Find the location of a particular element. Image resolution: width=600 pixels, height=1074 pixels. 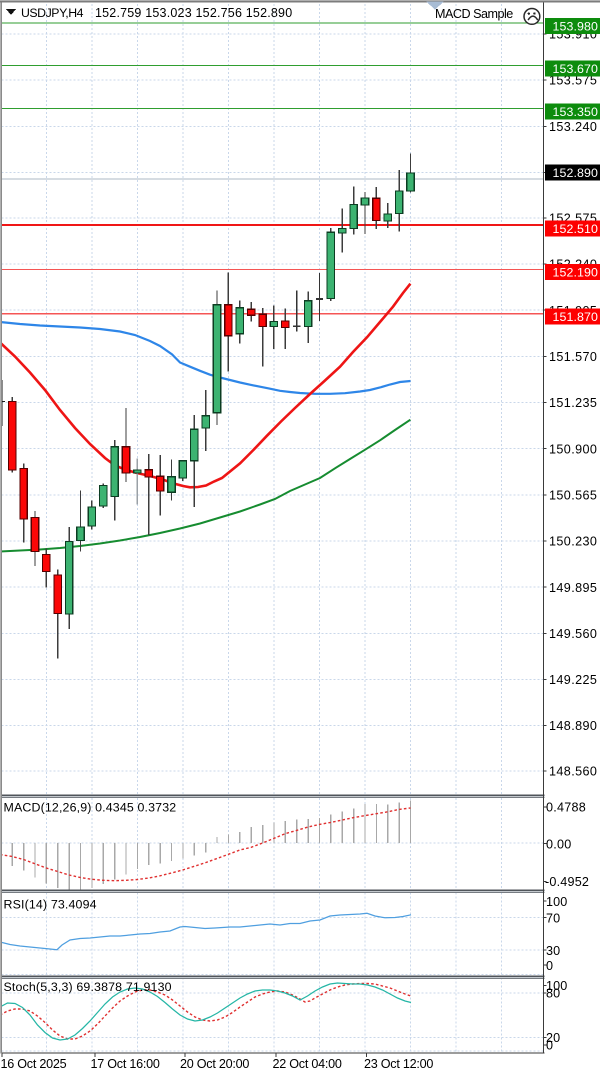

svg-text: 149.225 is located at coordinates (573, 680).